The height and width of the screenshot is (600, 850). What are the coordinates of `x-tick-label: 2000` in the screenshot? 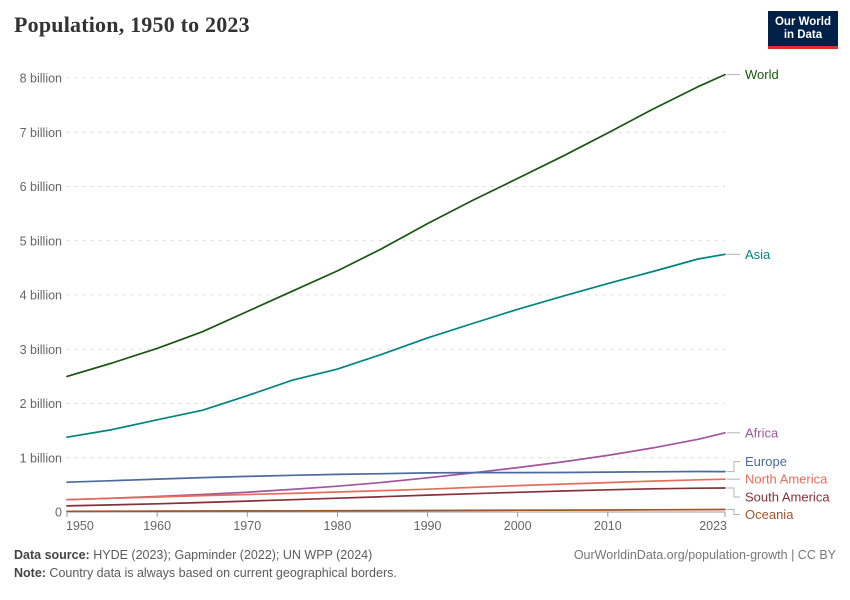 It's located at (518, 526).